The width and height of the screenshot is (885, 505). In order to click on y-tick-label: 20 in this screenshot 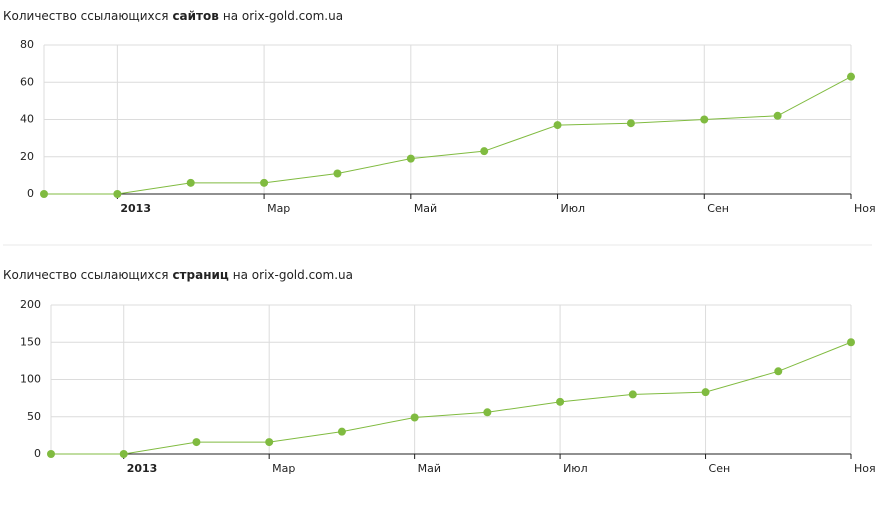, I will do `click(27, 156)`.